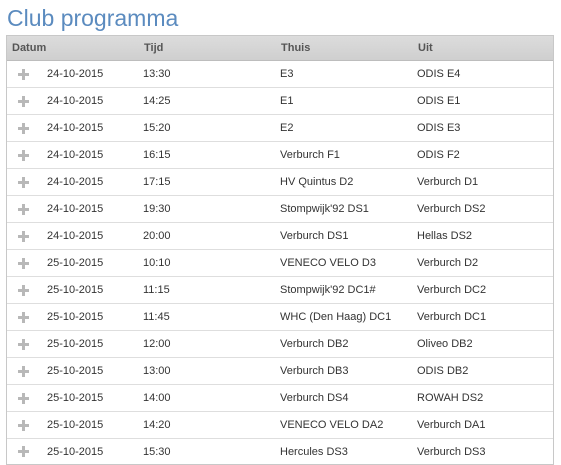  I want to click on column-header-uit: Uit, so click(425, 48).